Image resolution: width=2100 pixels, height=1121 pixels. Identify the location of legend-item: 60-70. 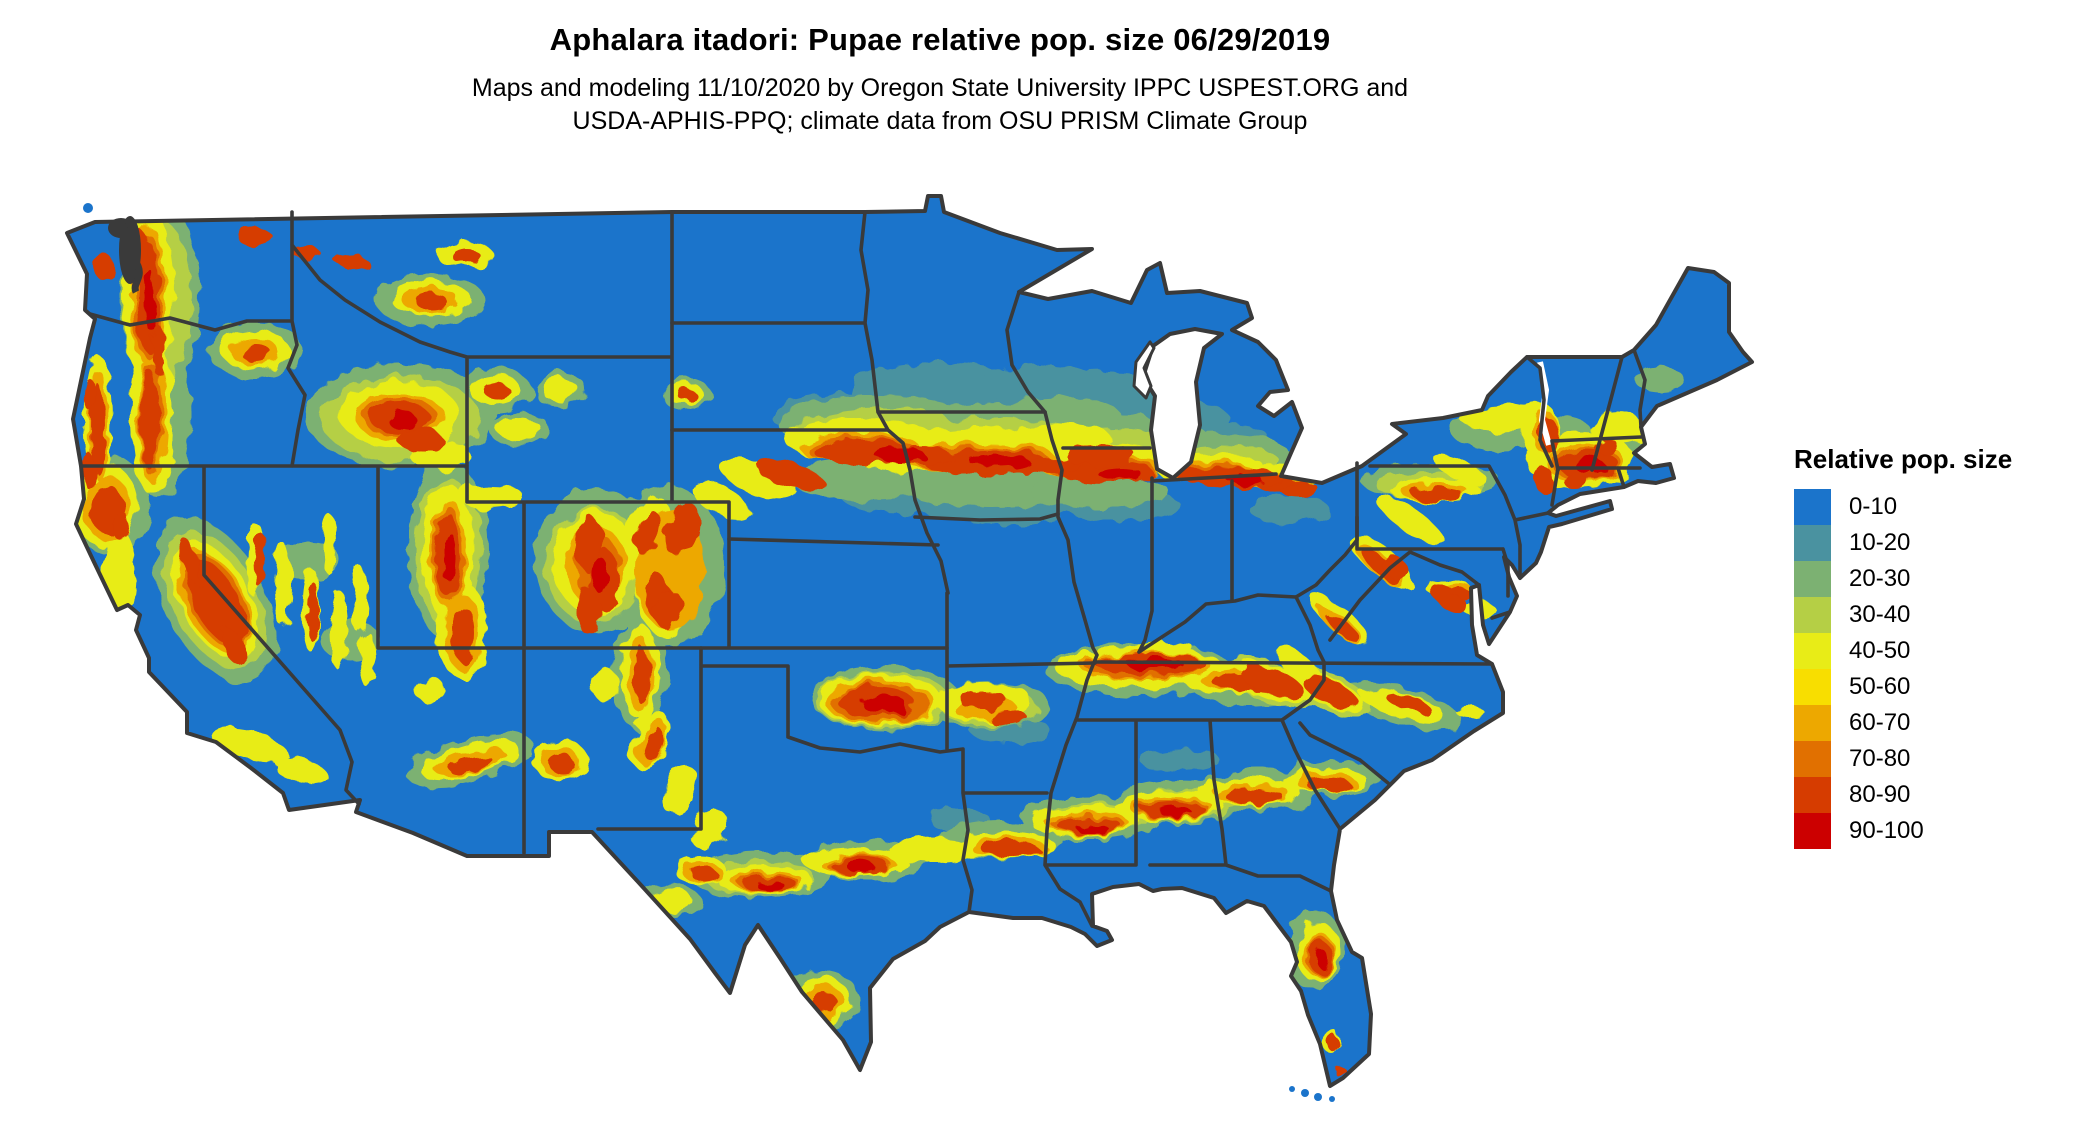
(1903, 723).